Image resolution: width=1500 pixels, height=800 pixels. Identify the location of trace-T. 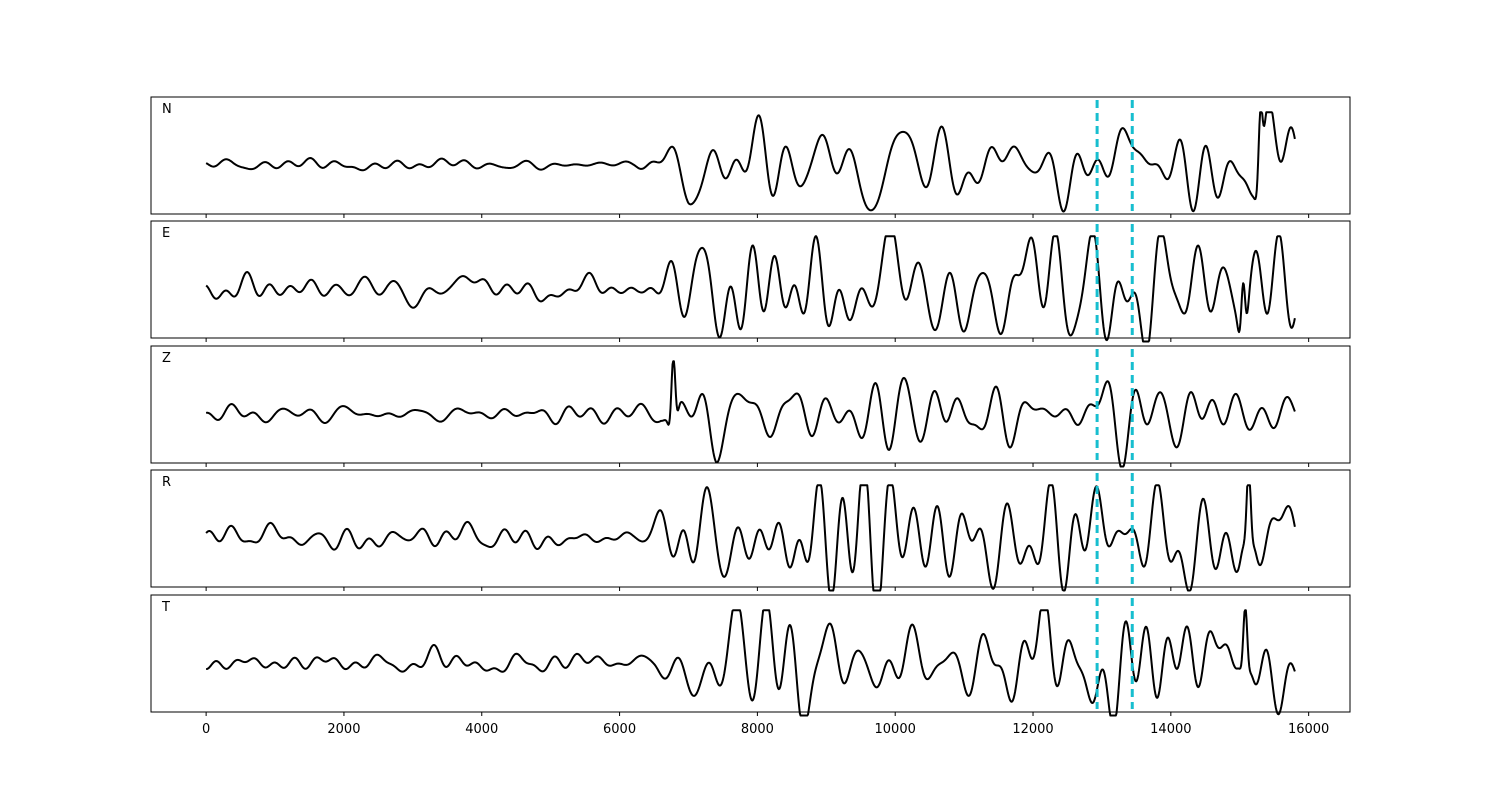
(750, 663).